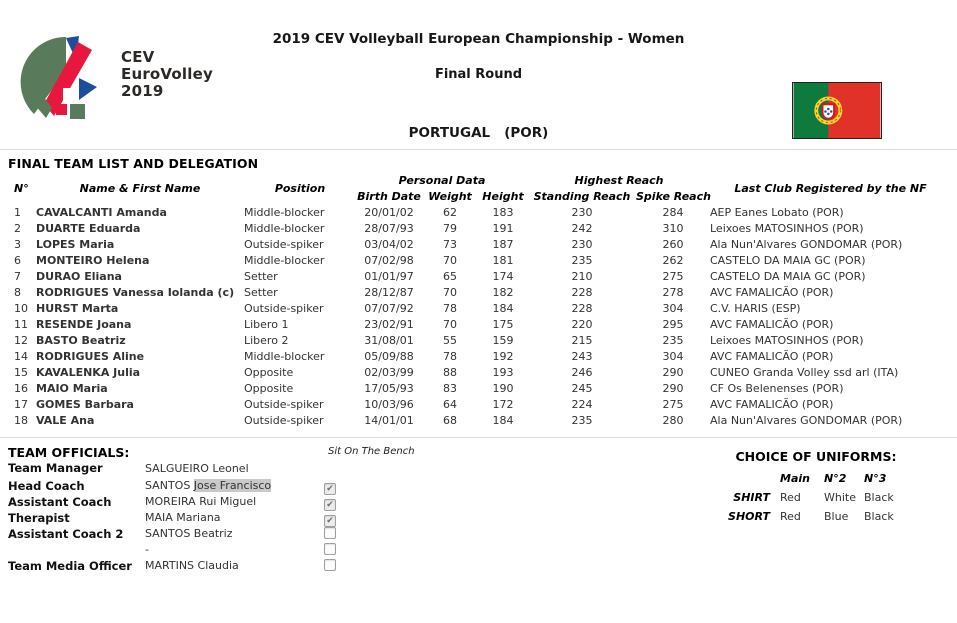 The image size is (957, 623). I want to click on player-height: 193, so click(503, 372).